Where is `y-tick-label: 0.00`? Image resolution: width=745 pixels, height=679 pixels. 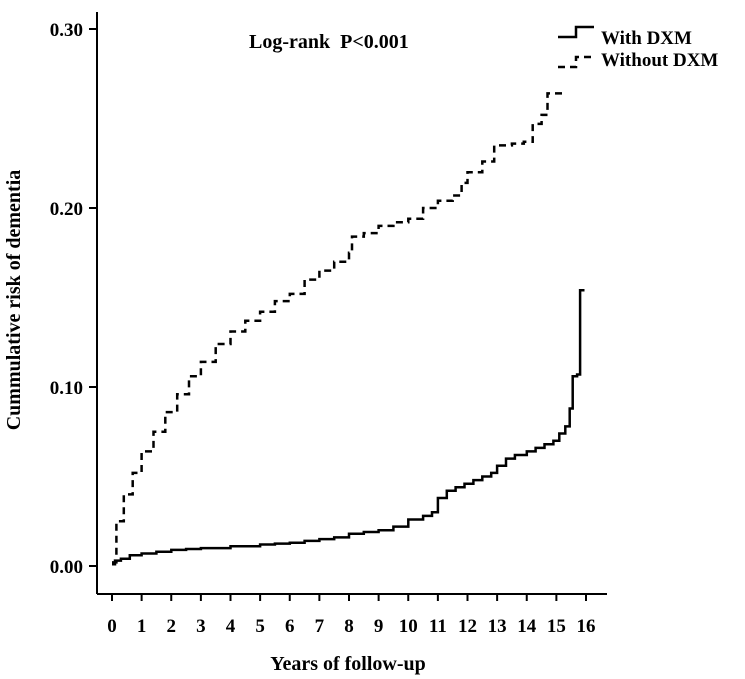
y-tick-label: 0.00 is located at coordinates (66, 567).